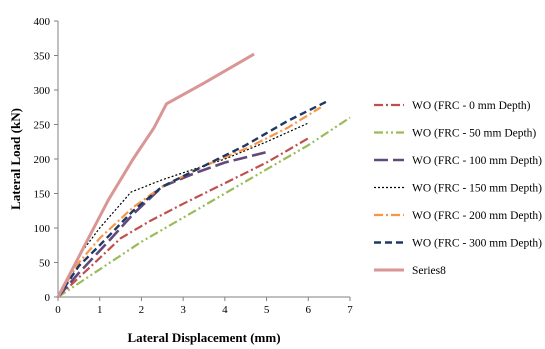 This screenshot has height=349, width=545. I want to click on y-axis-title: Lateral Load (kN), so click(15, 159).